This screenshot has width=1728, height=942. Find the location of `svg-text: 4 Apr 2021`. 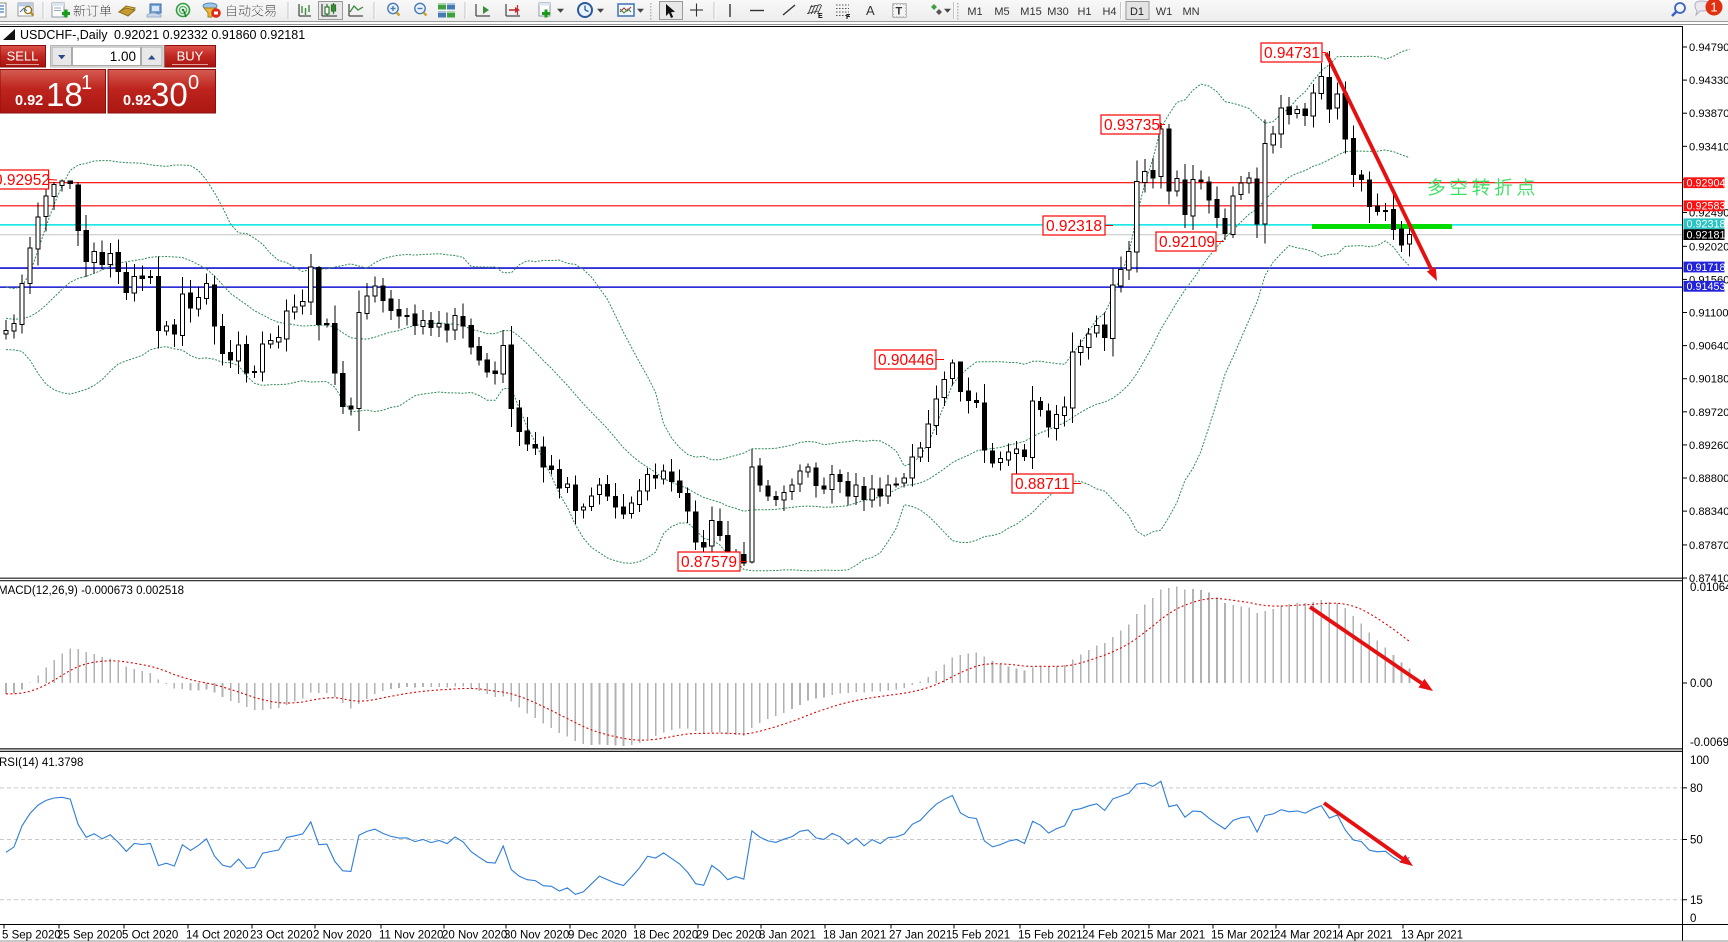

svg-text: 4 Apr 2021 is located at coordinates (1365, 936).